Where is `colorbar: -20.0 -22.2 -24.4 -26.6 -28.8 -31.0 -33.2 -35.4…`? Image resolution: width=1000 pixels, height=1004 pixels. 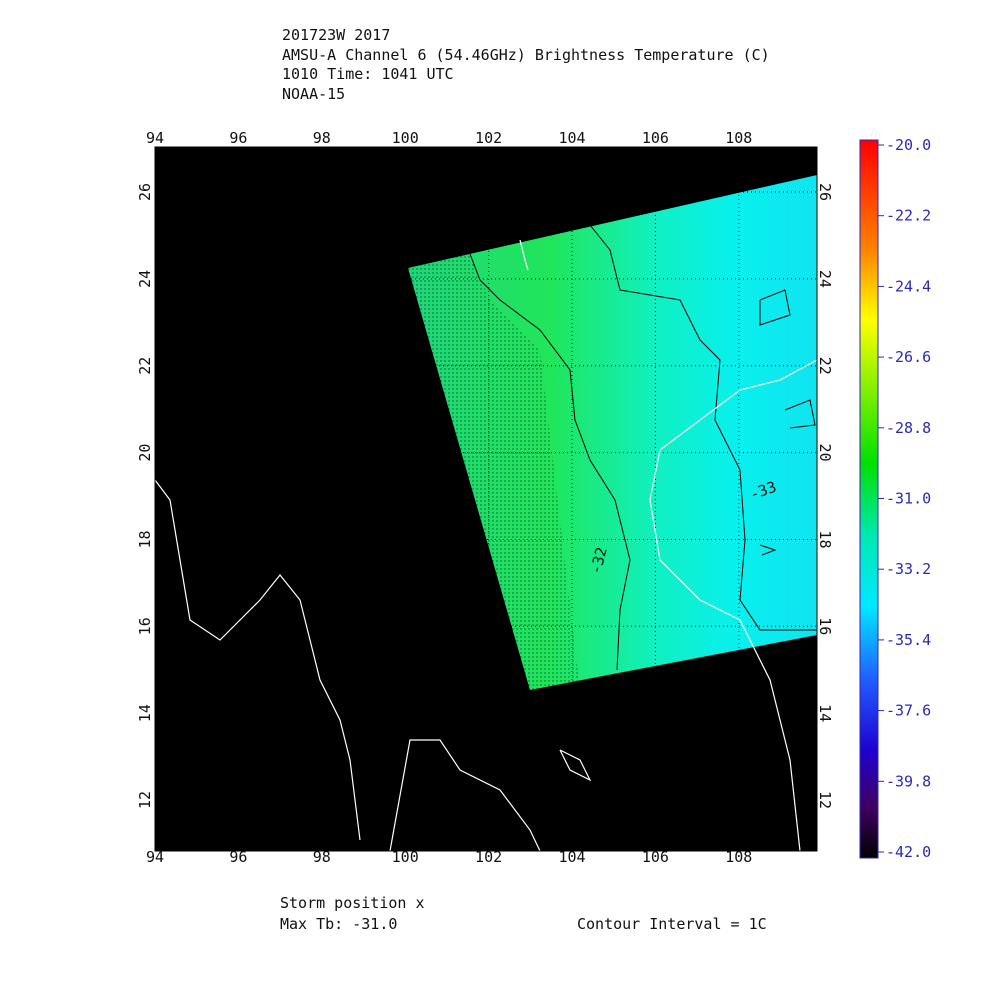 colorbar: -20.0 -22.2 -24.4 -26.6 -28.8 -31.0 -33.2 -35.4… is located at coordinates (895, 498).